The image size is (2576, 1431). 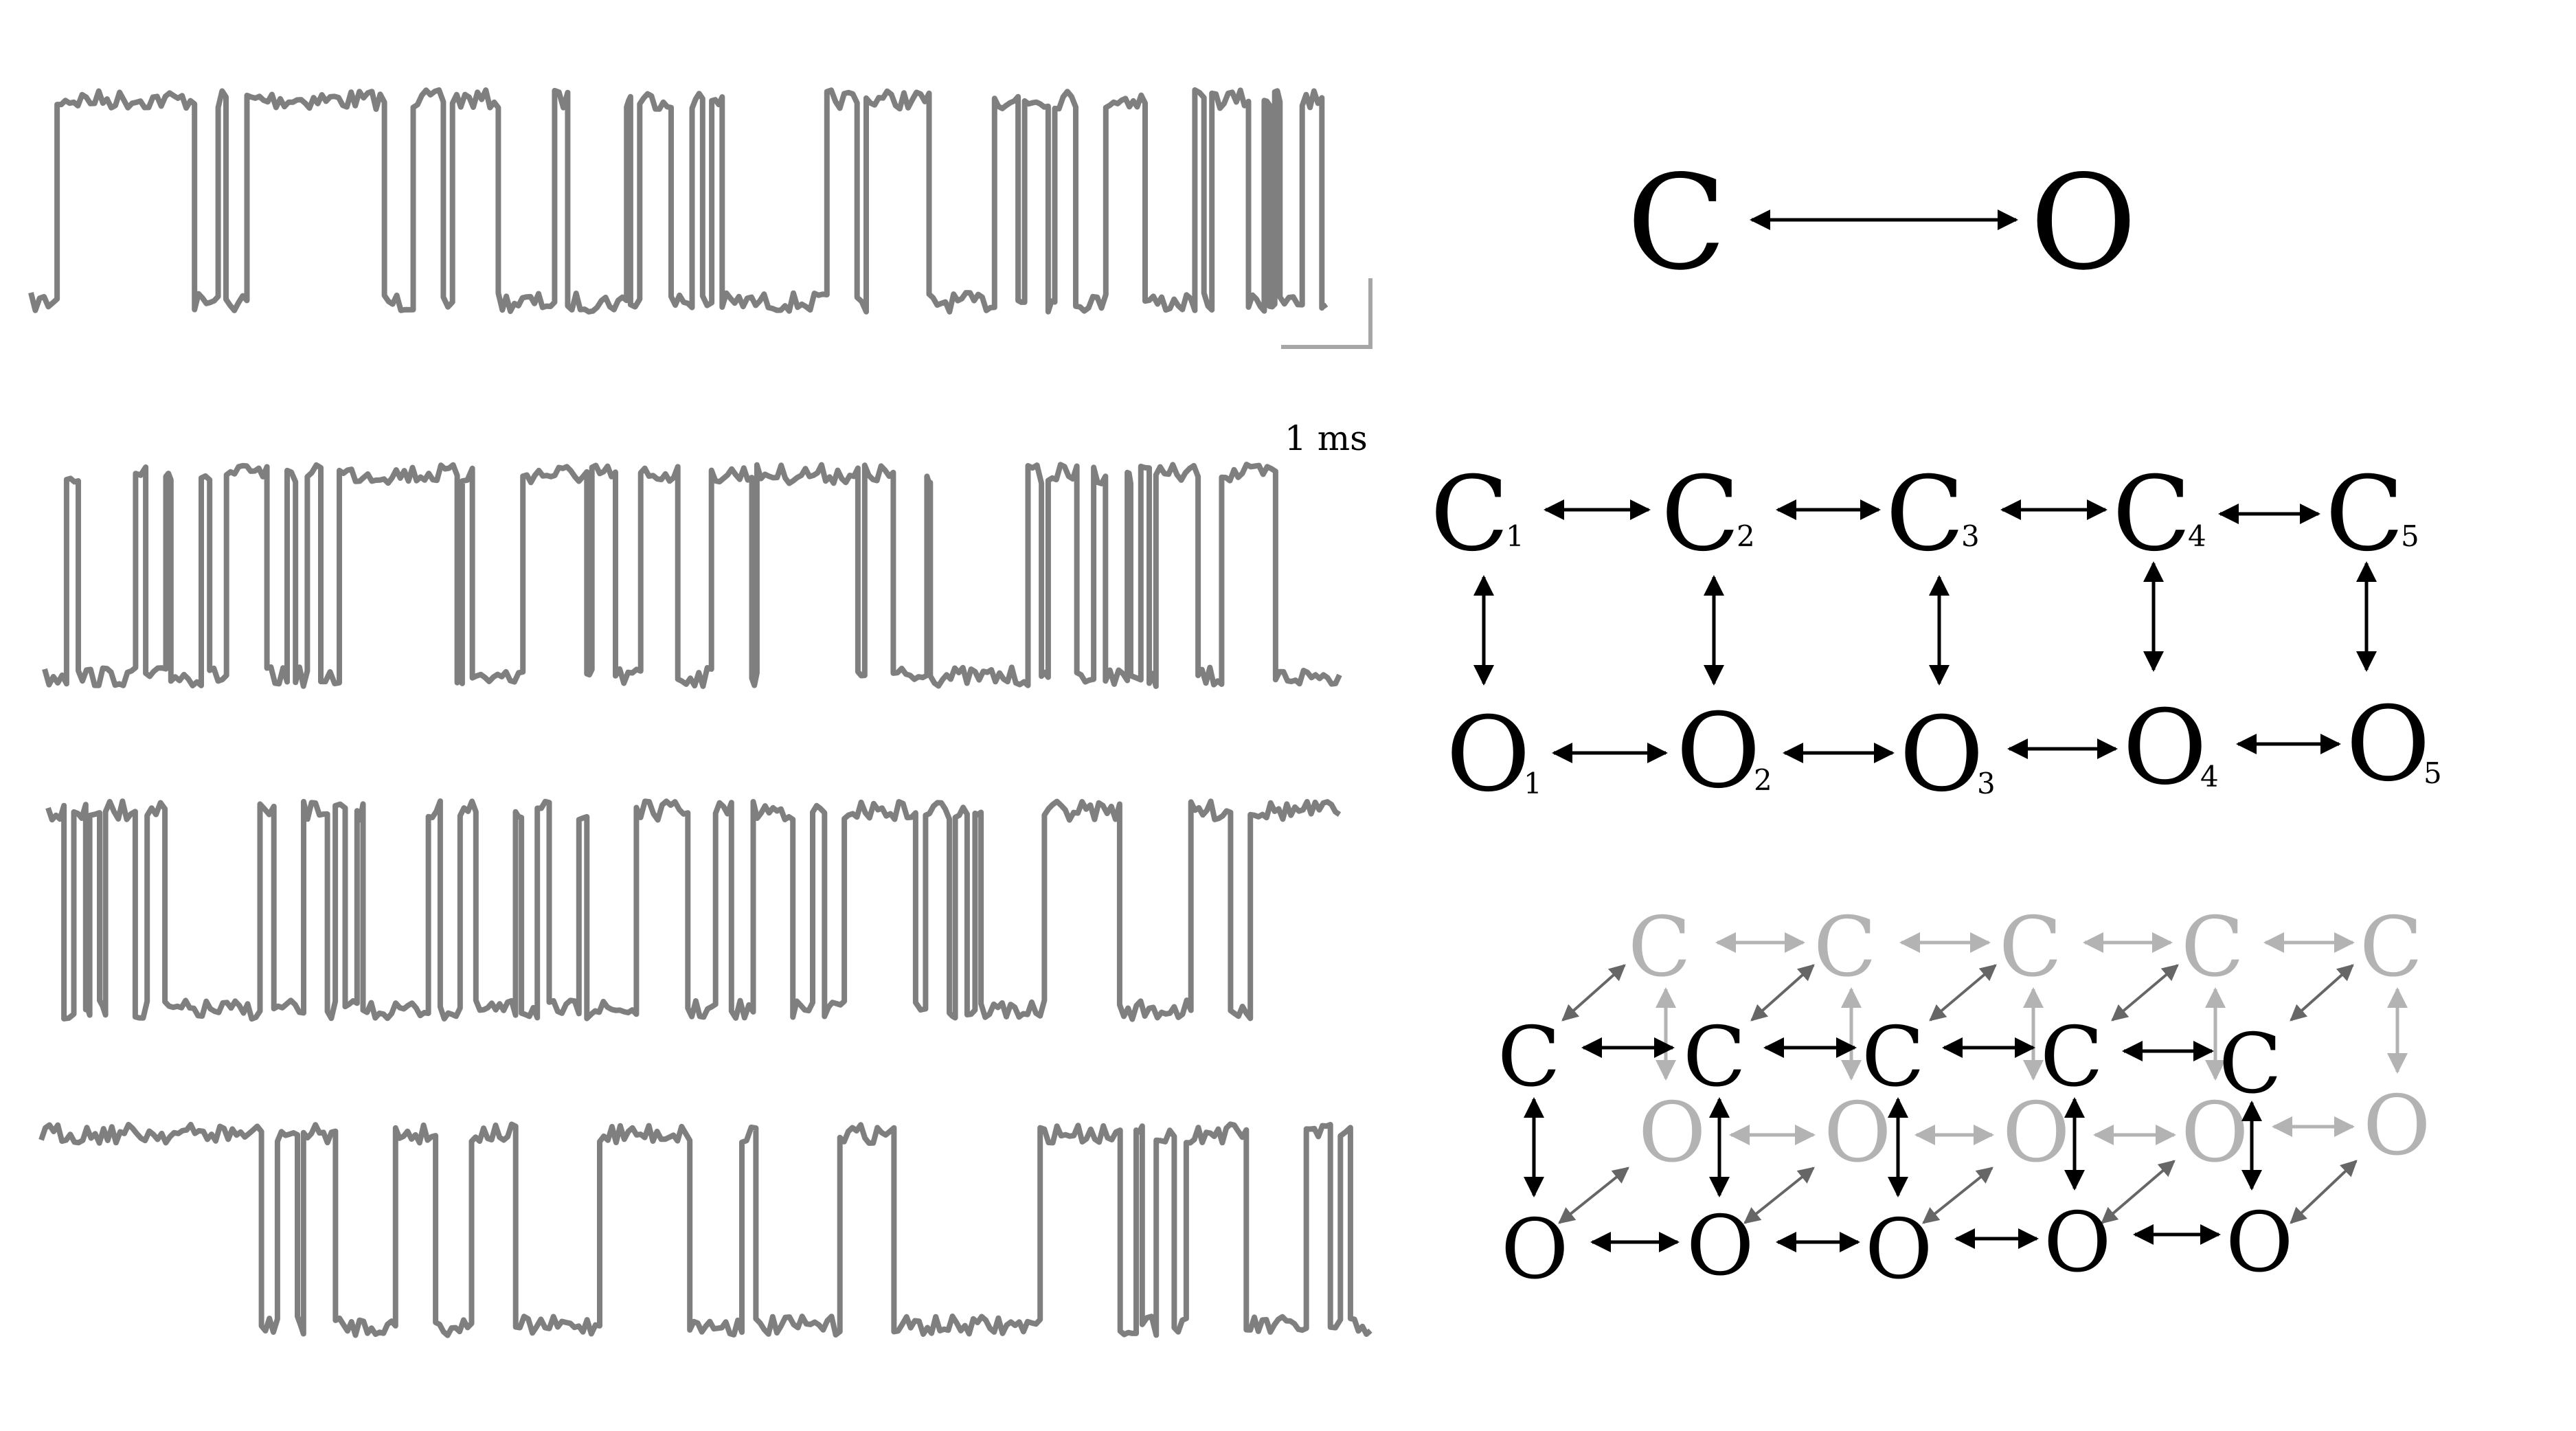 I want to click on open-state-2: O, so click(x=1718, y=751).